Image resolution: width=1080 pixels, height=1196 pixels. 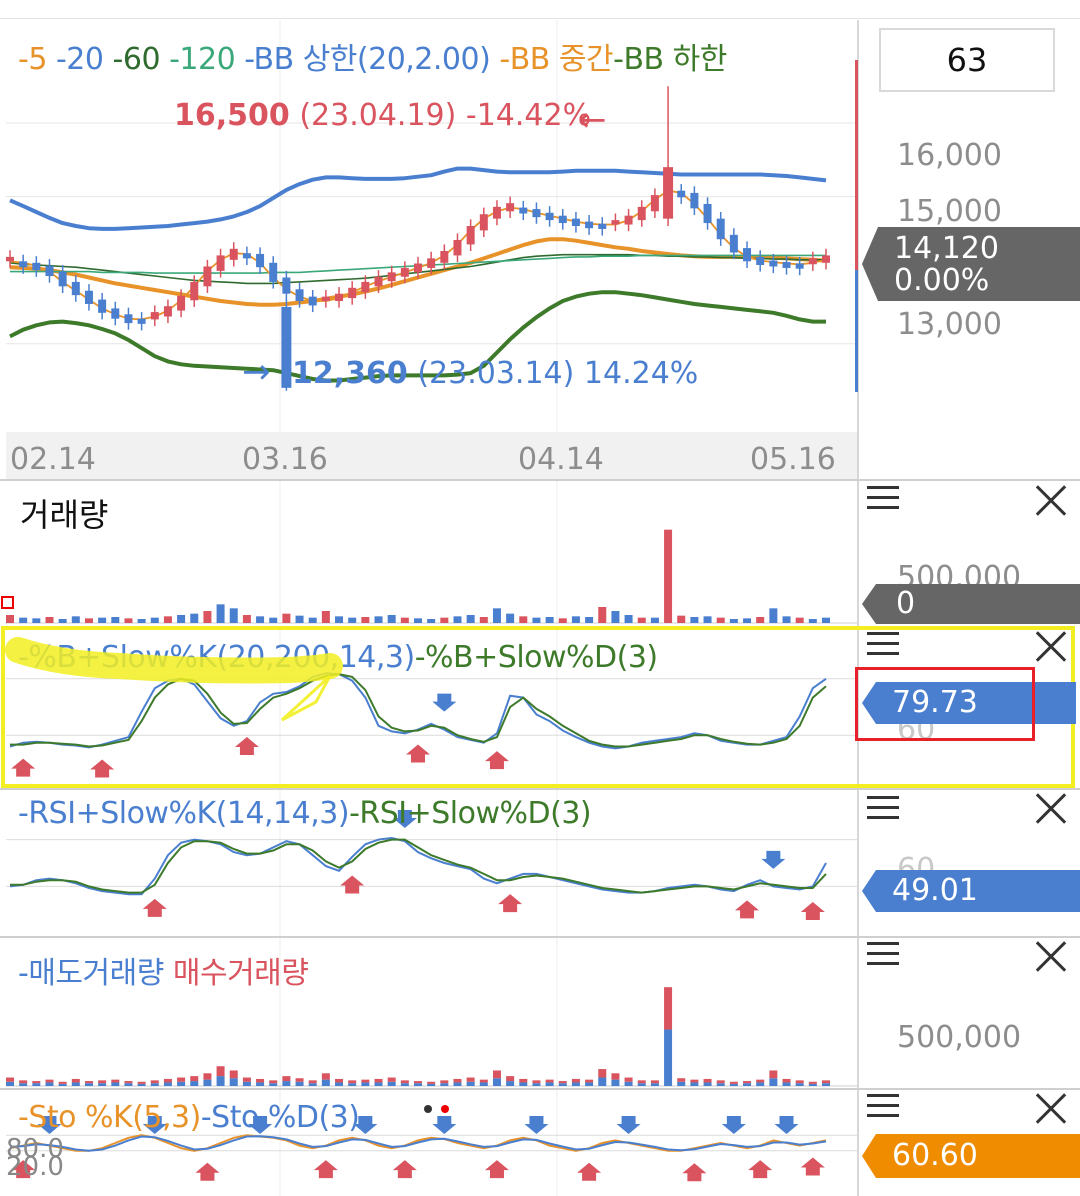 What do you see at coordinates (540, 18) in the screenshot?
I see `top-border` at bounding box center [540, 18].